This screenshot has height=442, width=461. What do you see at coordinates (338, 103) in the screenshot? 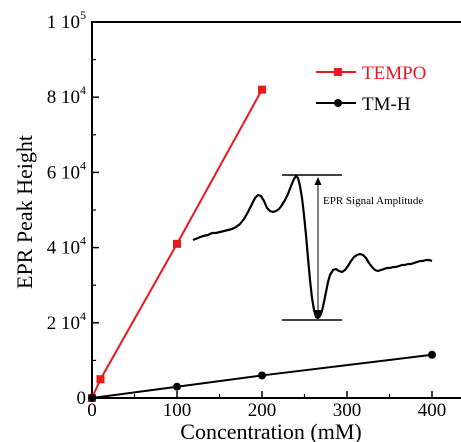
I see `legend-marker-tmh` at bounding box center [338, 103].